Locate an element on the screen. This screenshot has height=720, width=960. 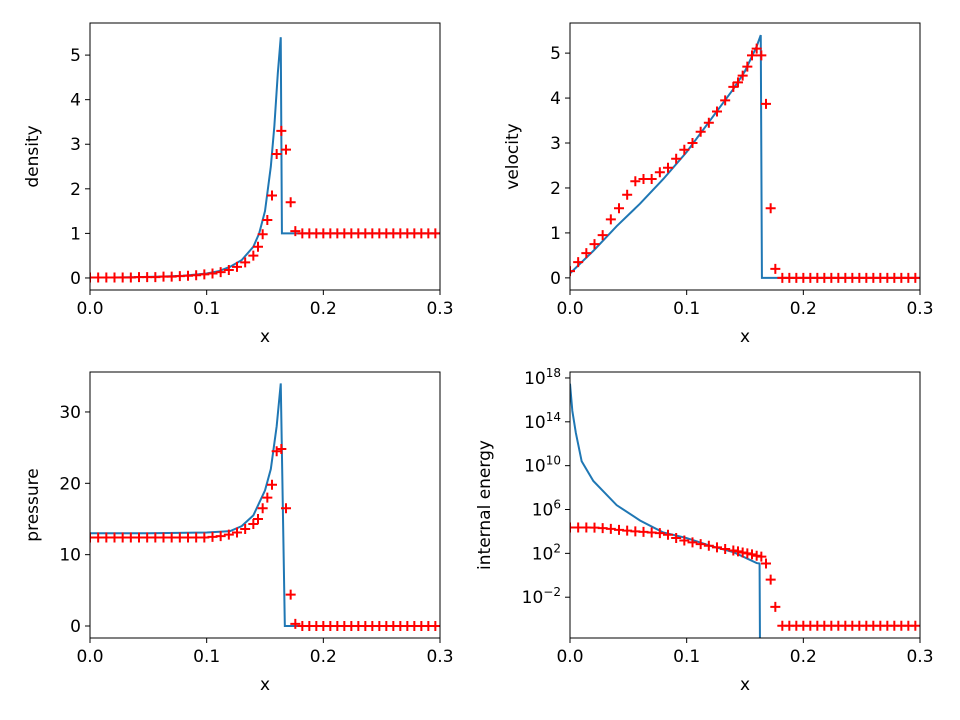
y-tick-label: 10² is located at coordinates (546, 552).